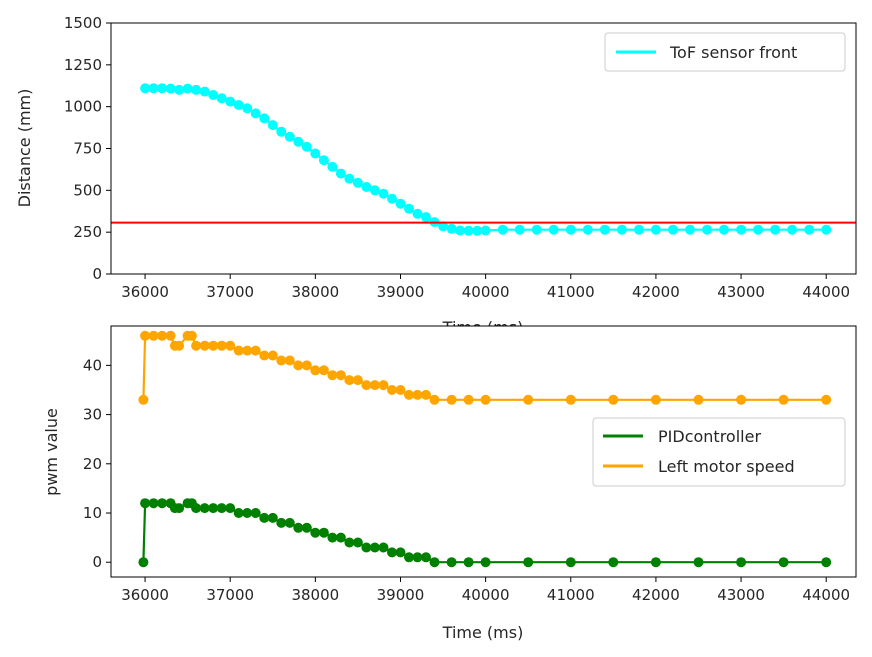  Describe the element at coordinates (87, 232) in the screenshot. I see `distance-y-tick-label: 250` at that location.